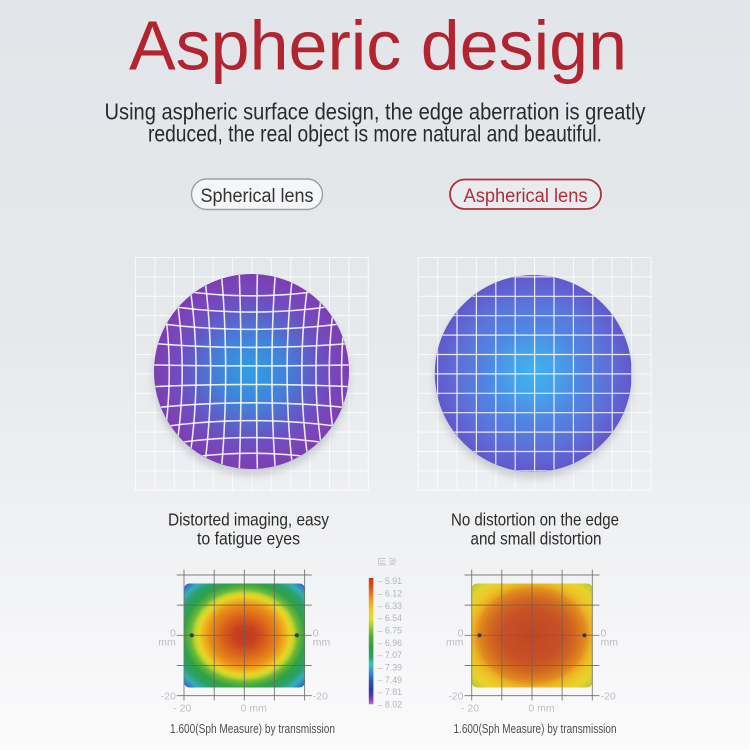  I want to click on svg-text: No distortion on the edge, so click(535, 520).